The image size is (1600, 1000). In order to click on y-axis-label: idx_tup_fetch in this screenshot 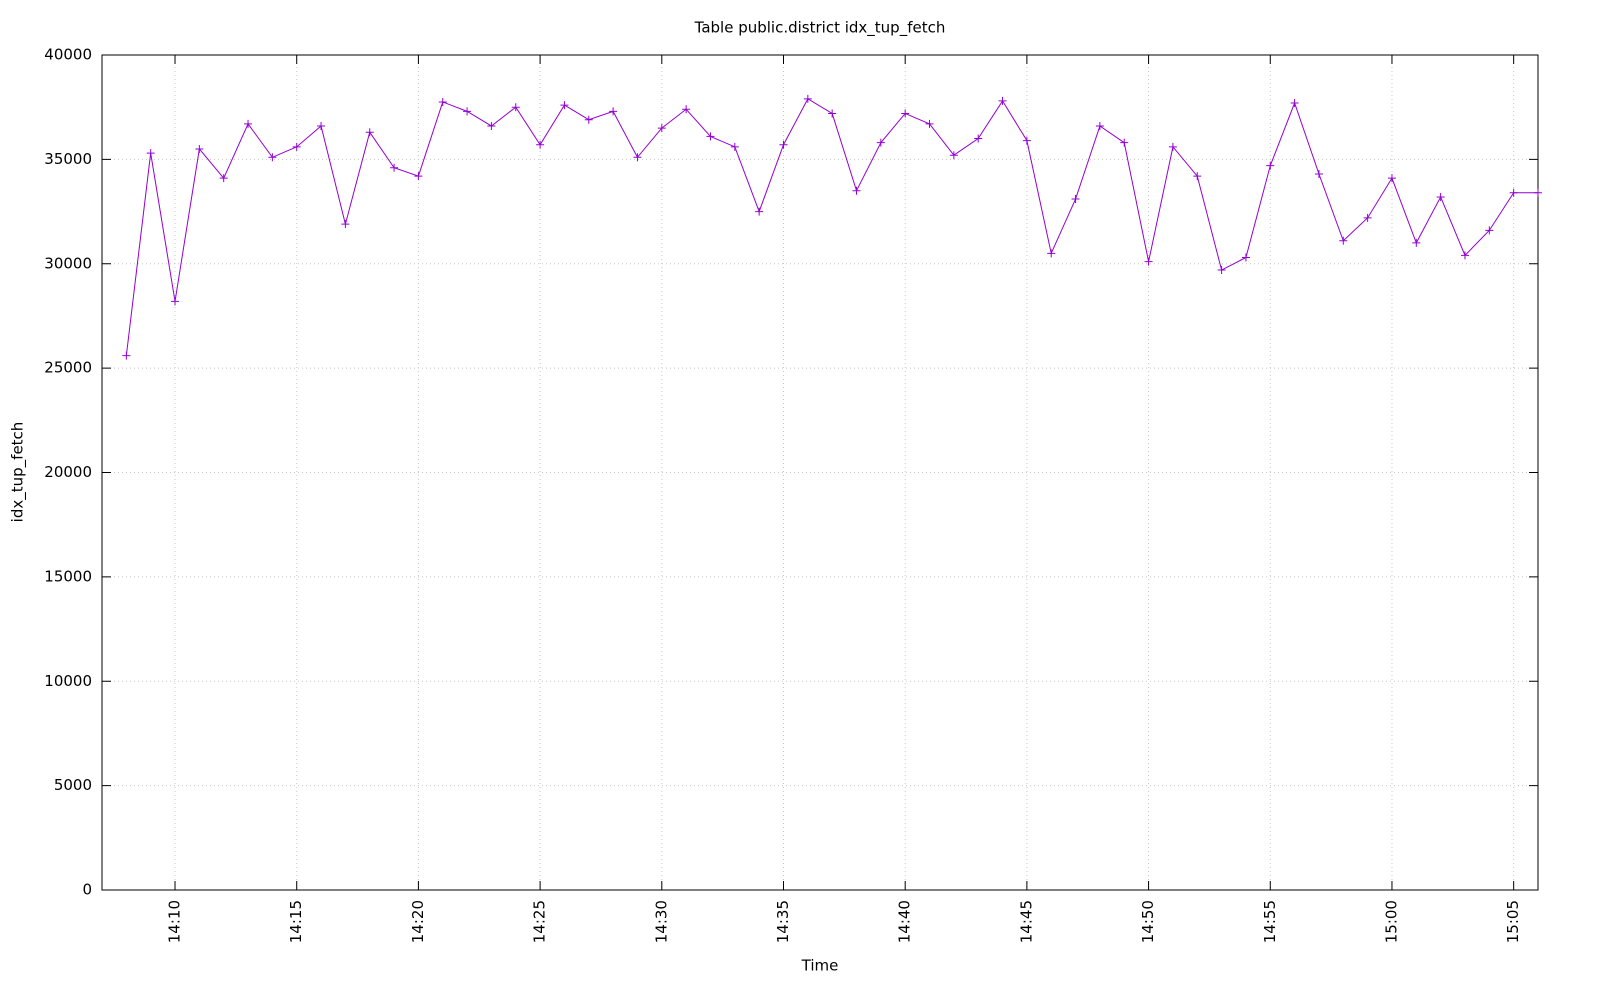, I will do `click(18, 472)`.